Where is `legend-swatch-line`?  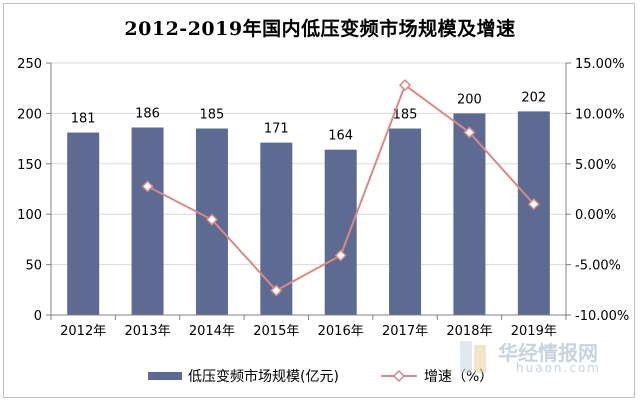 legend-swatch-line is located at coordinates (399, 376).